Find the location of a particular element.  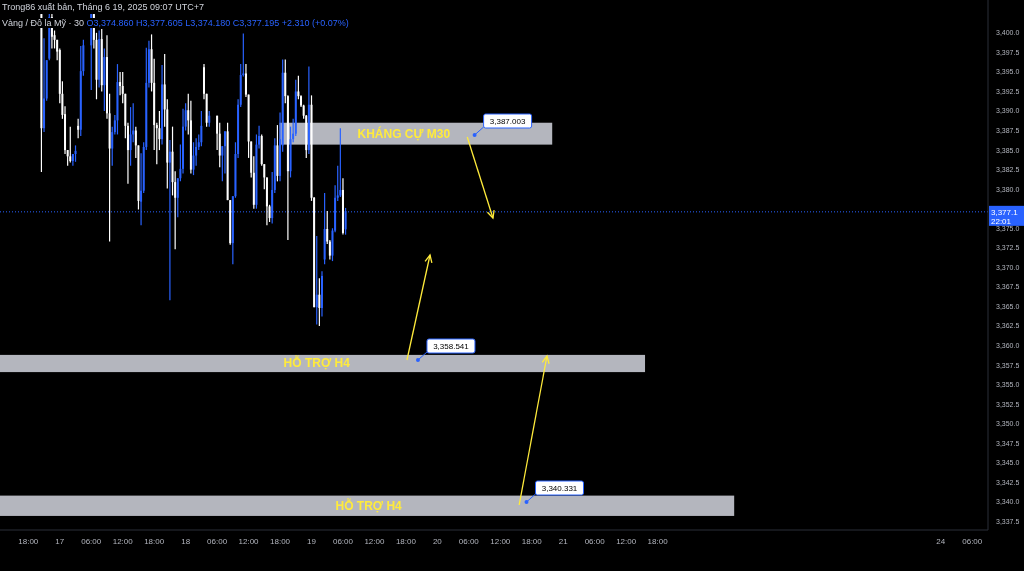

text: O3,374.860 H3,377.605 L3,374.180 C3,377.195 +2.310 (+0.07%) is located at coordinates (217, 23).